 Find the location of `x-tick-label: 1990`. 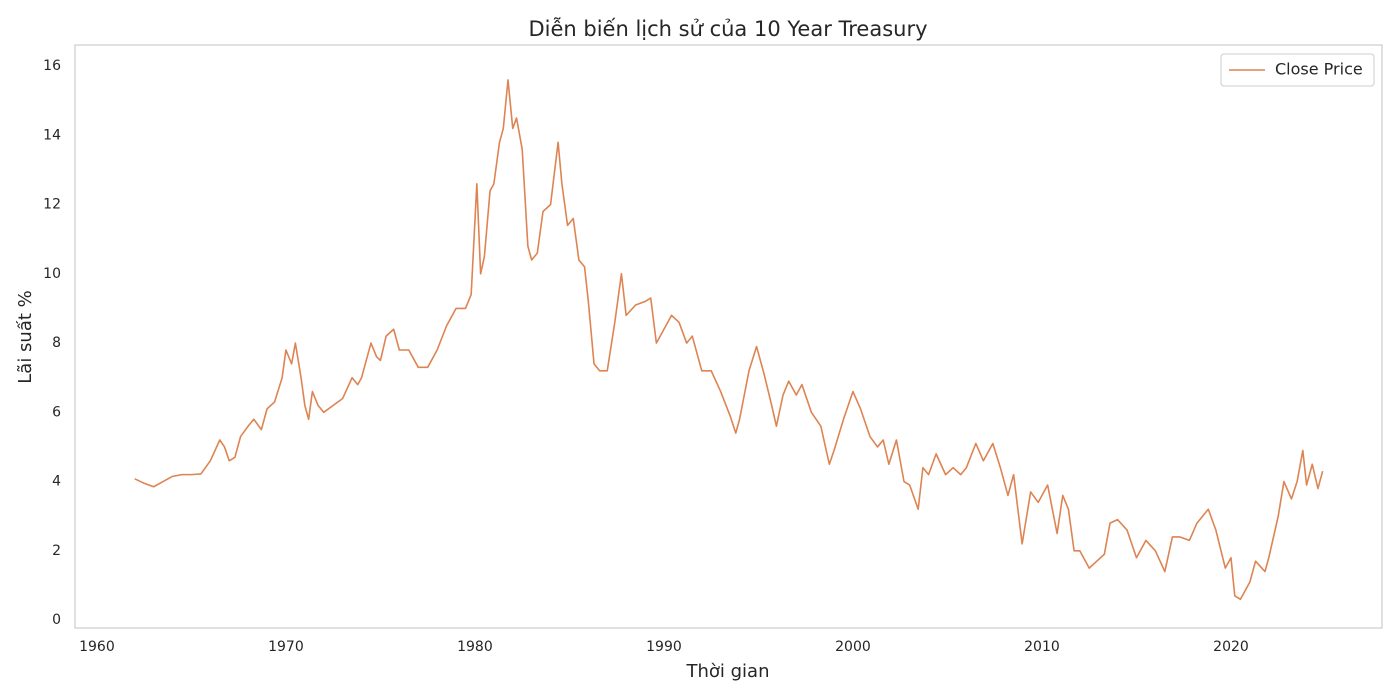

x-tick-label: 1990 is located at coordinates (664, 647).